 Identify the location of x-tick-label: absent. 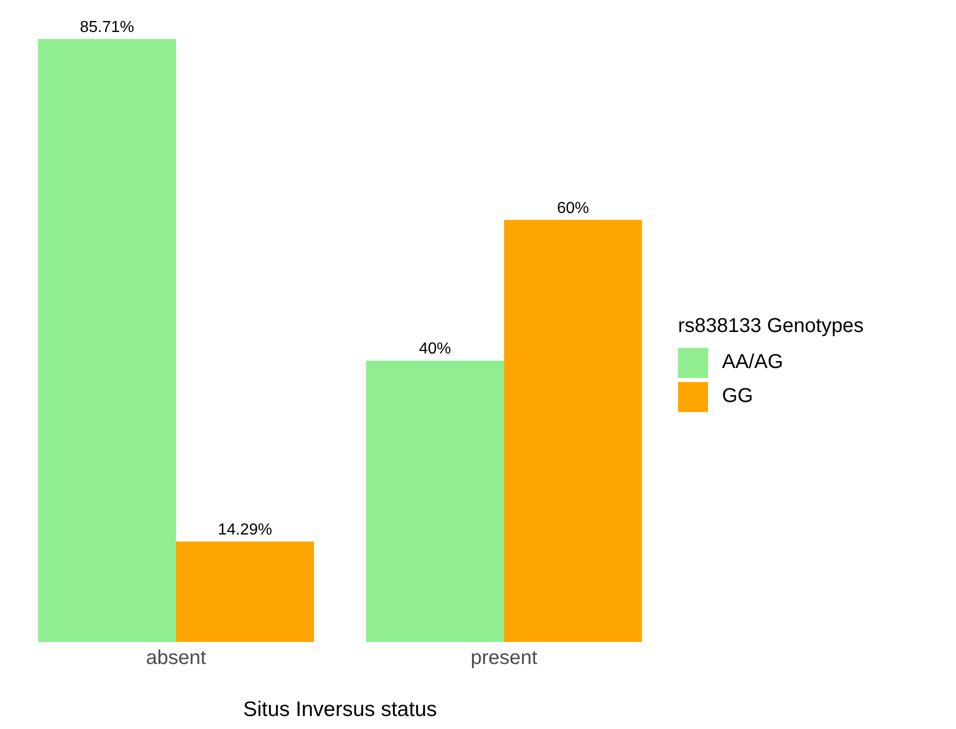
(176, 658).